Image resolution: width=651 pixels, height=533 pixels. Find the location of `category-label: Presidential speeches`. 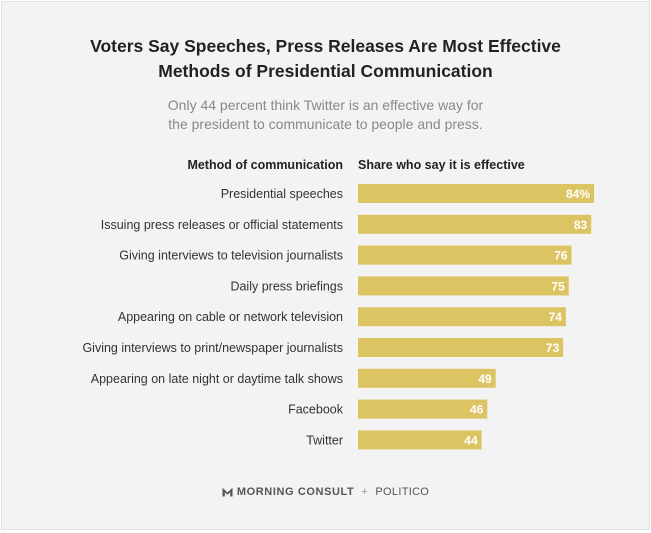

category-label: Presidential speeches is located at coordinates (282, 194).